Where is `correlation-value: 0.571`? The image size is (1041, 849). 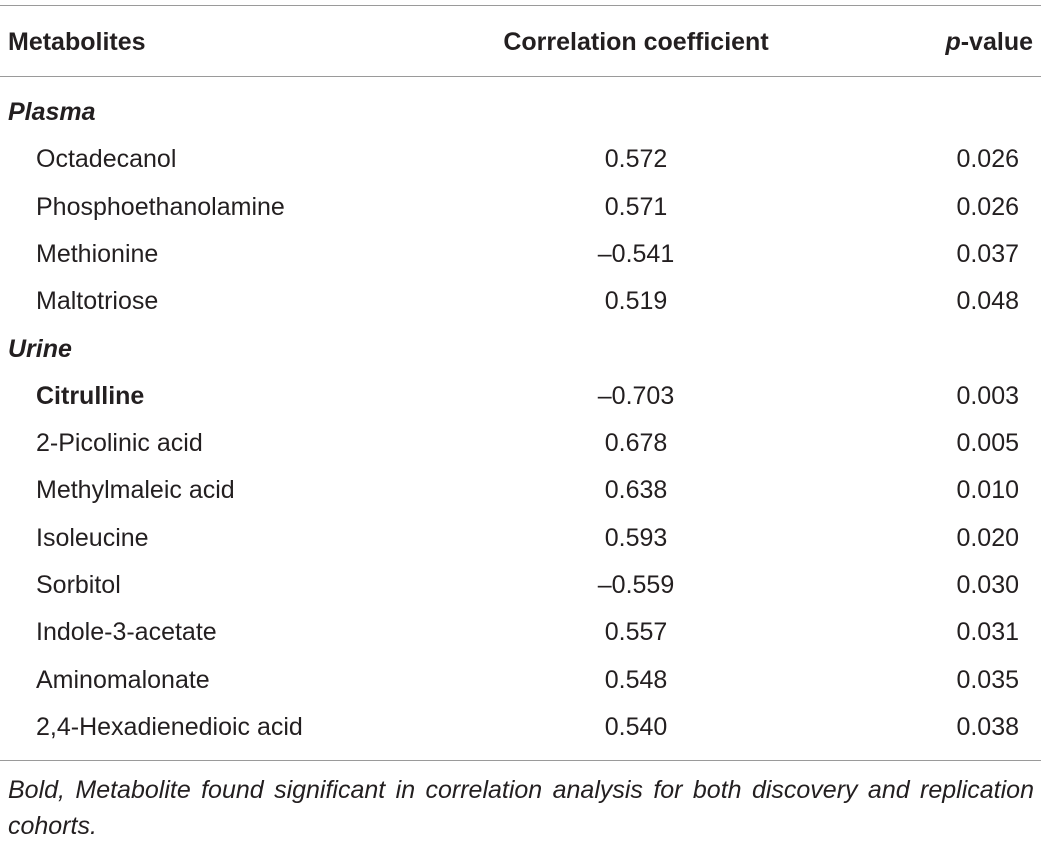
correlation-value: 0.571 is located at coordinates (636, 206).